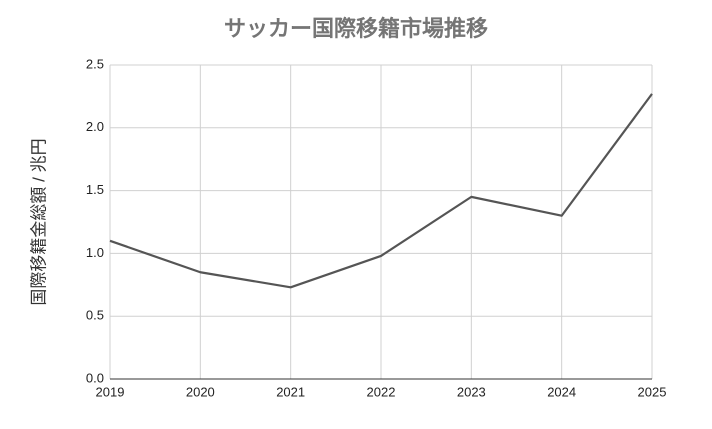 This screenshot has width=712, height=429. What do you see at coordinates (561, 391) in the screenshot?
I see `x-tick-label: 2024` at bounding box center [561, 391].